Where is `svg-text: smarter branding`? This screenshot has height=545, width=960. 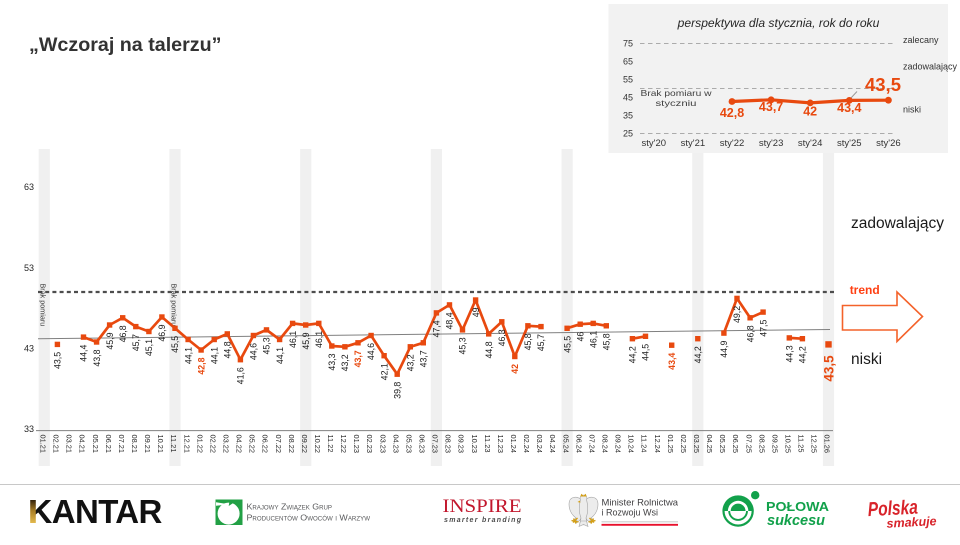
svg-text: smarter branding is located at coordinates (483, 520).